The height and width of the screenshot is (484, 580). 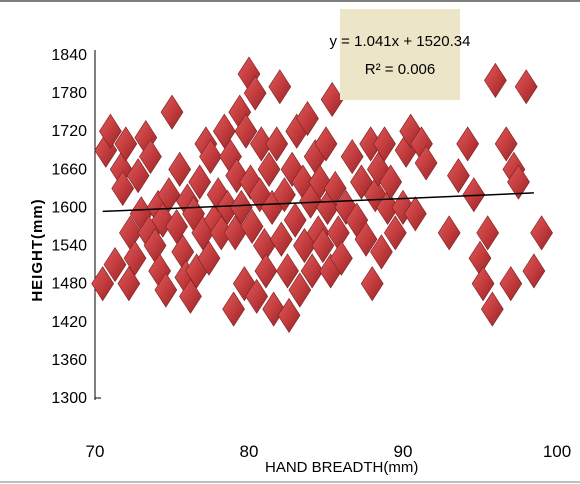 I want to click on x-tick-label: 70, so click(x=95, y=451).